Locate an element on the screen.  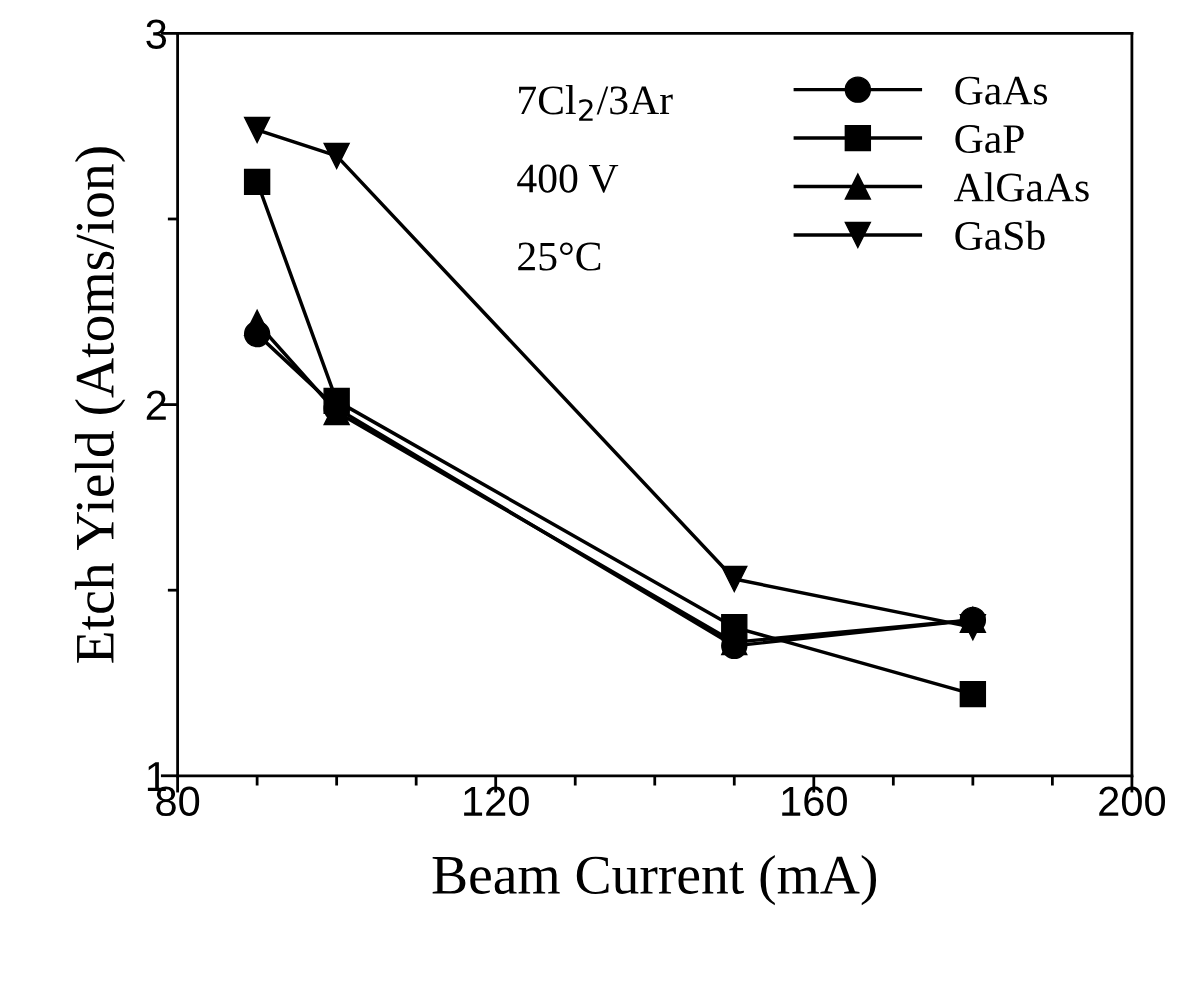
y-tick-label: 2 is located at coordinates (156, 405).